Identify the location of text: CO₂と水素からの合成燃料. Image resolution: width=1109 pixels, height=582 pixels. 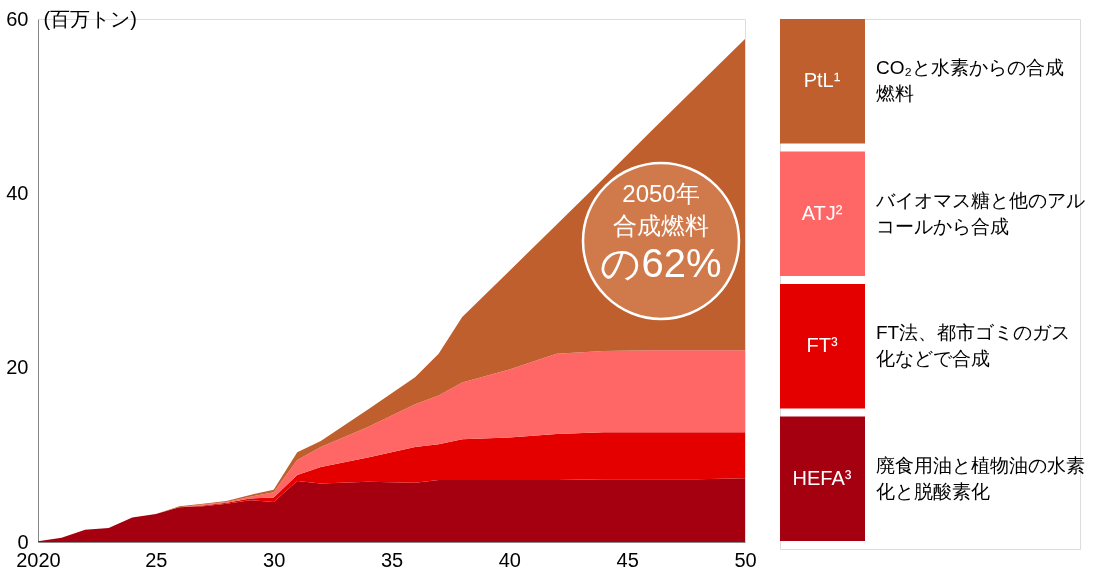
(970, 81).